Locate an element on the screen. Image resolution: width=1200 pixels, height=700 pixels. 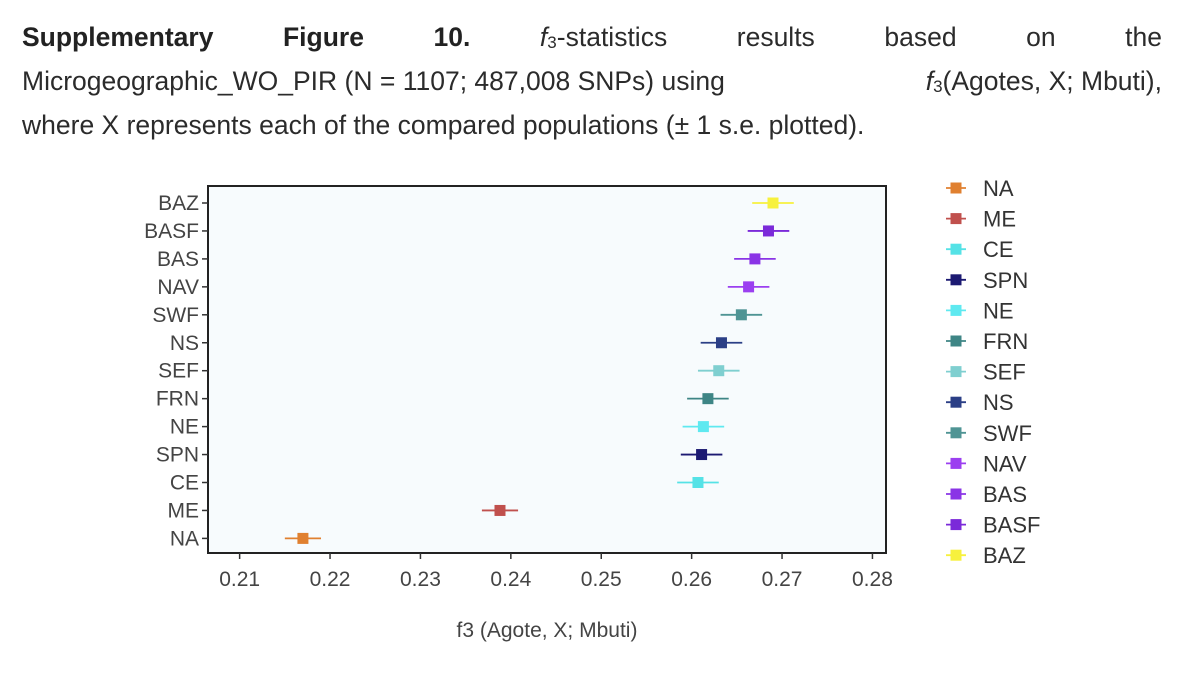
legend-label: BAS is located at coordinates (1005, 494).